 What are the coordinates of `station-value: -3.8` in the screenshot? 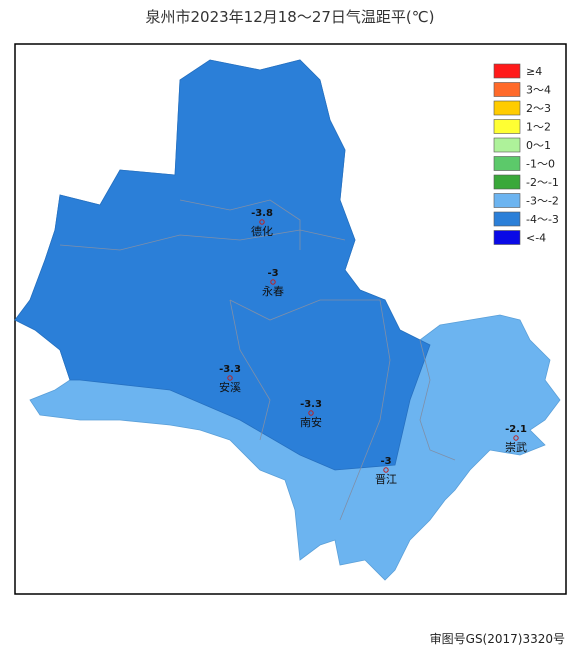 It's located at (262, 213).